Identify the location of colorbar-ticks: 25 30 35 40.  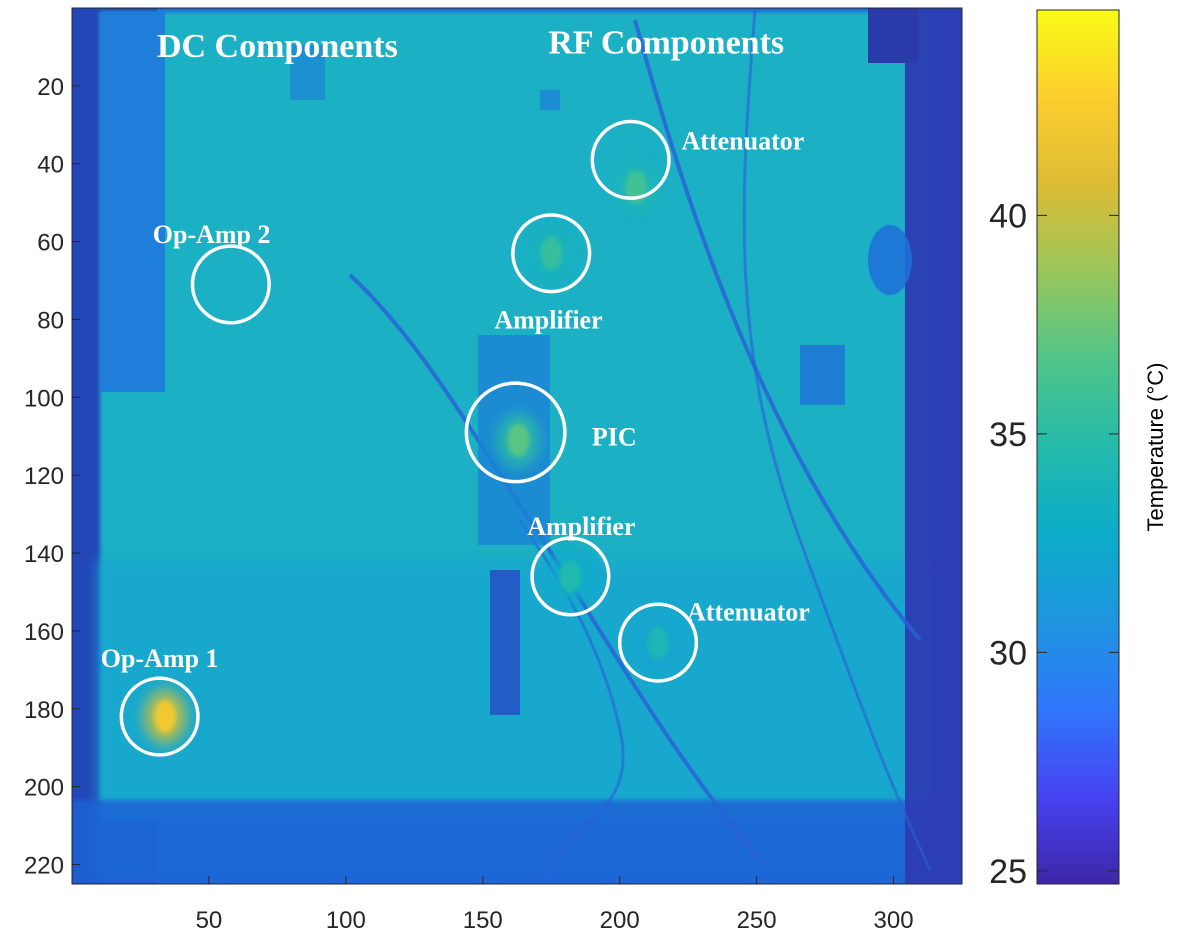
(1054, 544).